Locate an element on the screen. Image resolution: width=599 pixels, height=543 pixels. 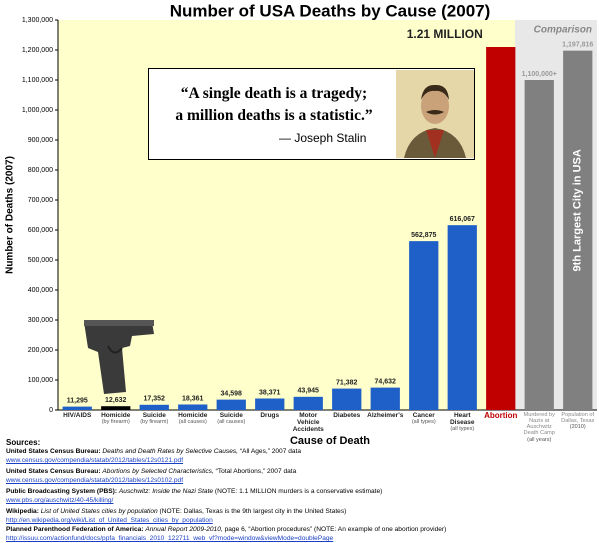
category-note: (all years) is located at coordinates (539, 439).